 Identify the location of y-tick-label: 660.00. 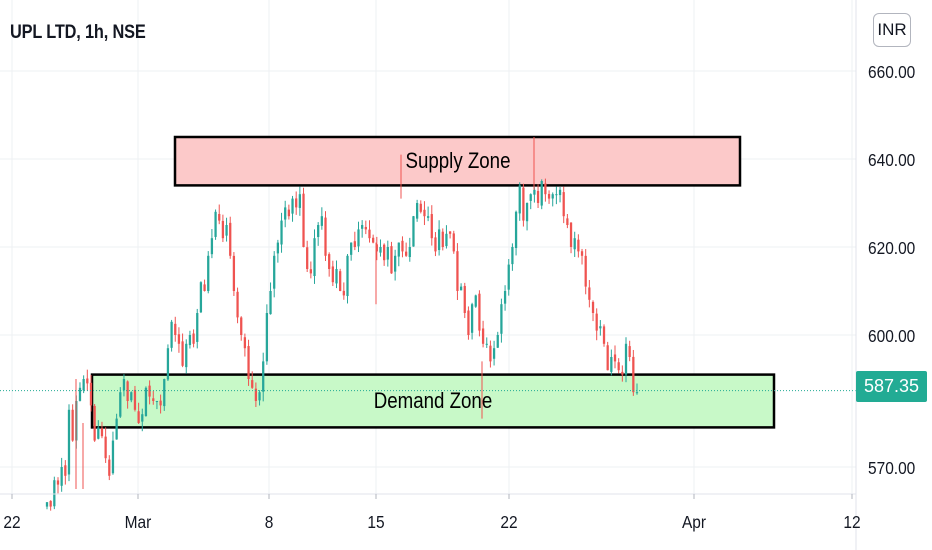
(891, 72).